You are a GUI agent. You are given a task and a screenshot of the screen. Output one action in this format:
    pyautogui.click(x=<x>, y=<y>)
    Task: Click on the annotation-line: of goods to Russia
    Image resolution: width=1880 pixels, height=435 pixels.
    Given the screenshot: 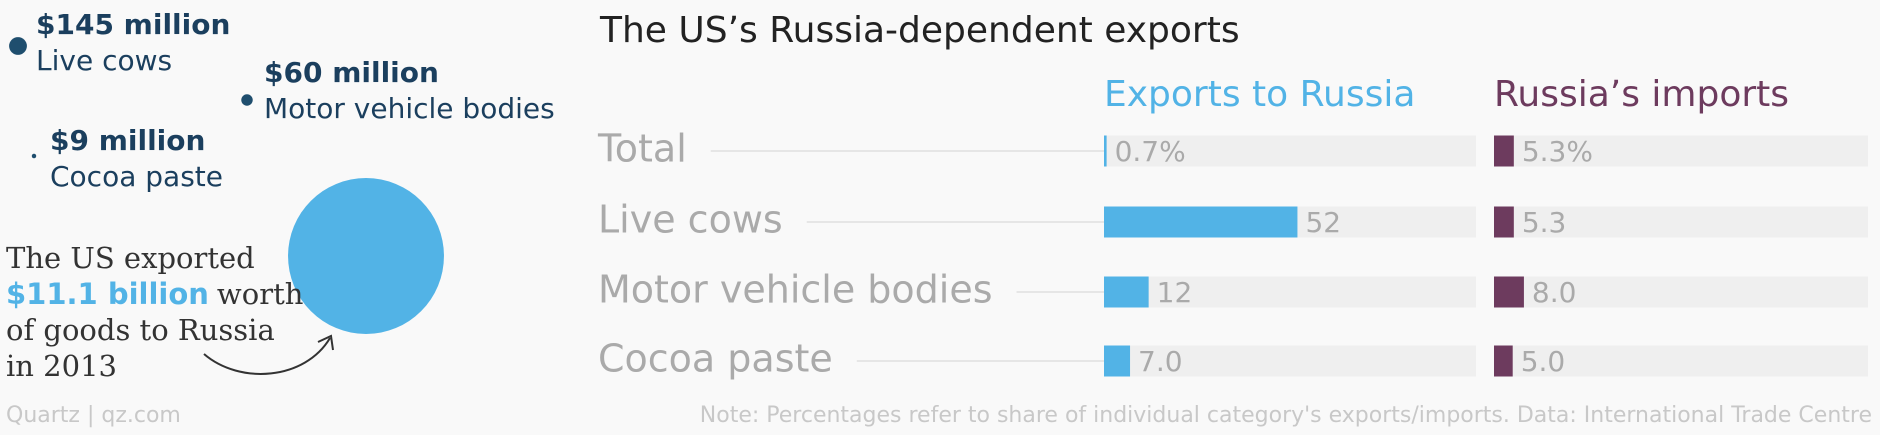 What is the action you would take?
    pyautogui.click(x=140, y=330)
    